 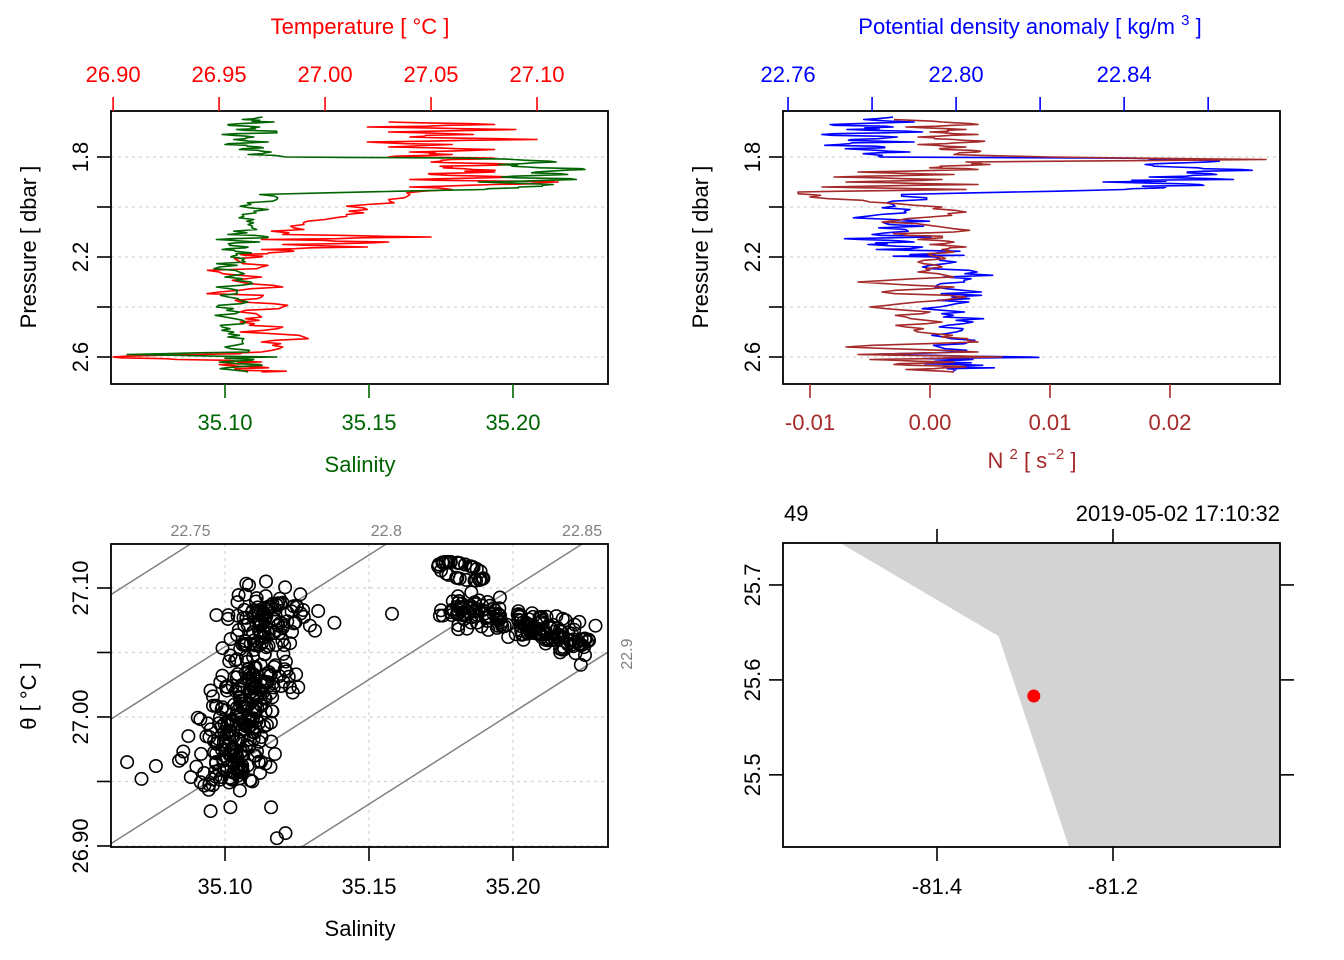 What do you see at coordinates (1055, 454) in the screenshot?
I see `superscript: −2` at bounding box center [1055, 454].